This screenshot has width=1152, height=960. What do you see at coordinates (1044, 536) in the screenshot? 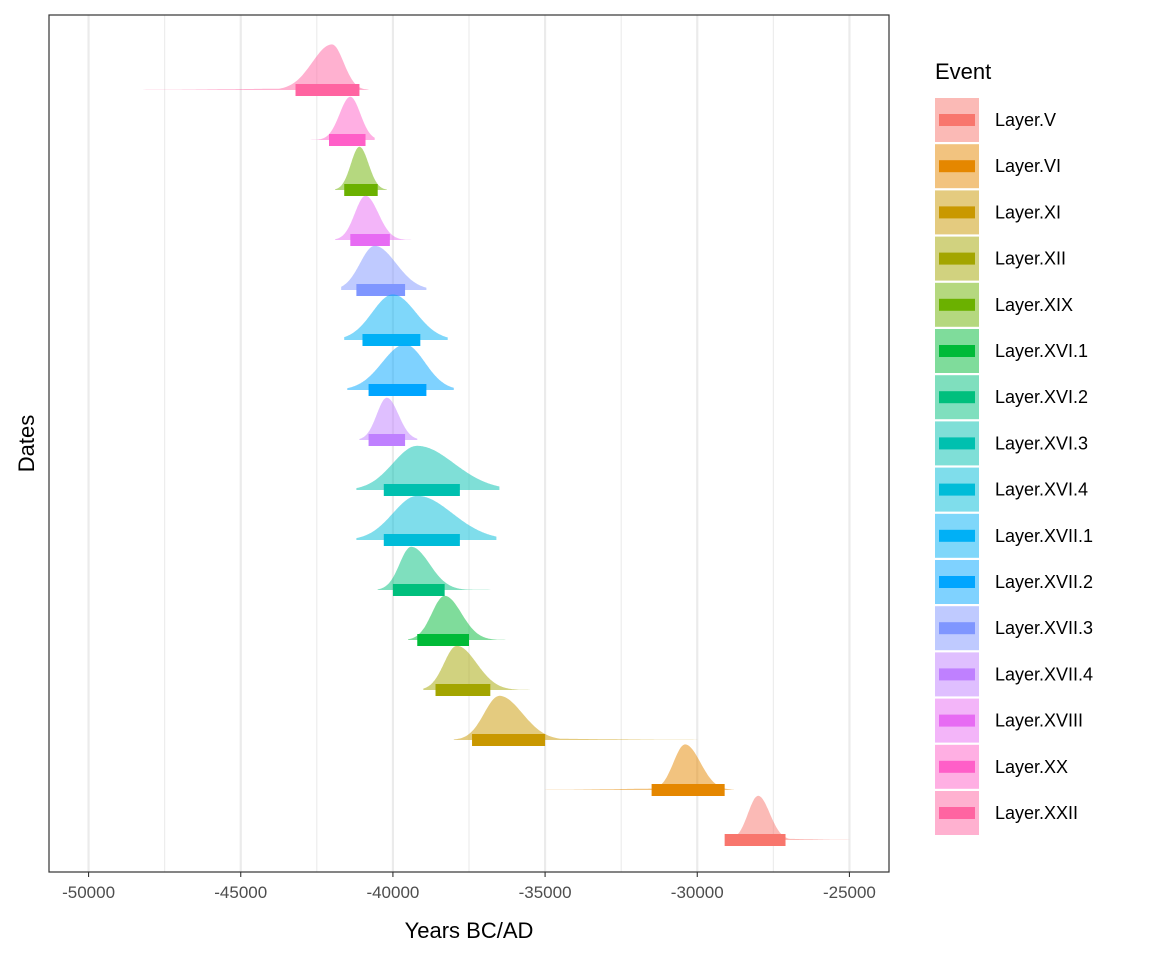
I see `legend-label: Layer.XVII.1` at bounding box center [1044, 536].